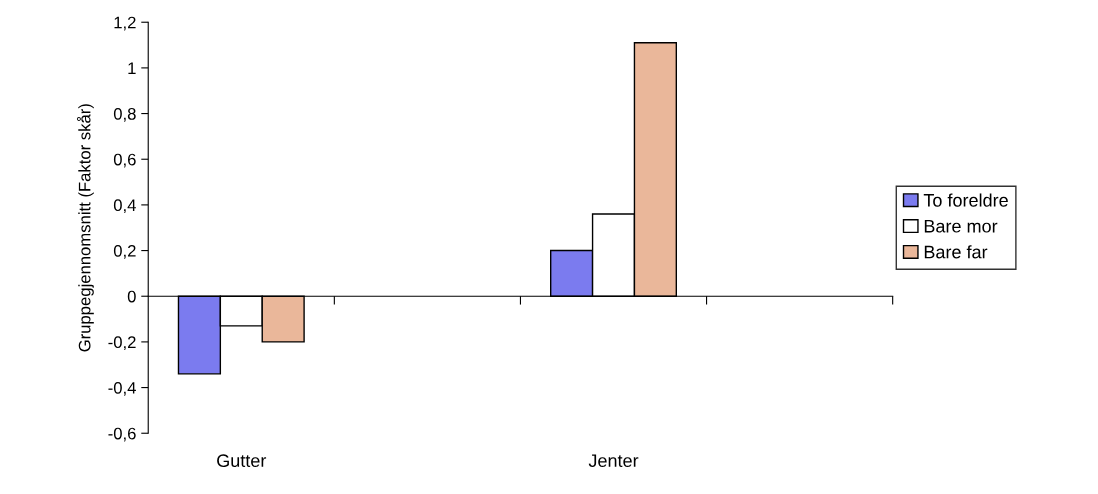  What do you see at coordinates (85, 228) in the screenshot?
I see `y-axis-title: Gruppegjennomsnitt (Faktor skår)` at bounding box center [85, 228].